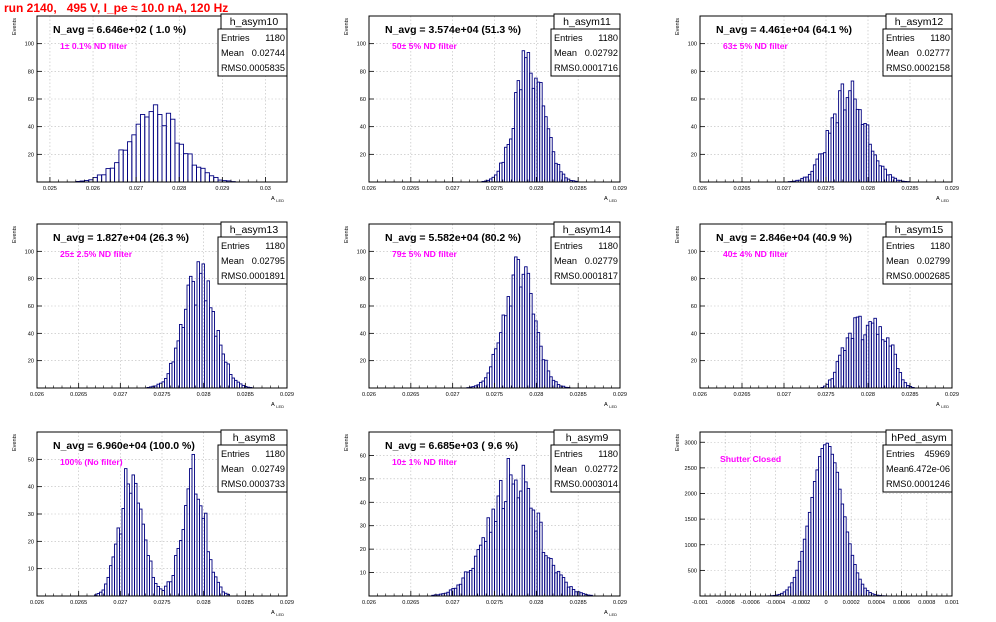  Describe the element at coordinates (919, 22) in the screenshot. I see `stats-title: h_asym12` at that location.